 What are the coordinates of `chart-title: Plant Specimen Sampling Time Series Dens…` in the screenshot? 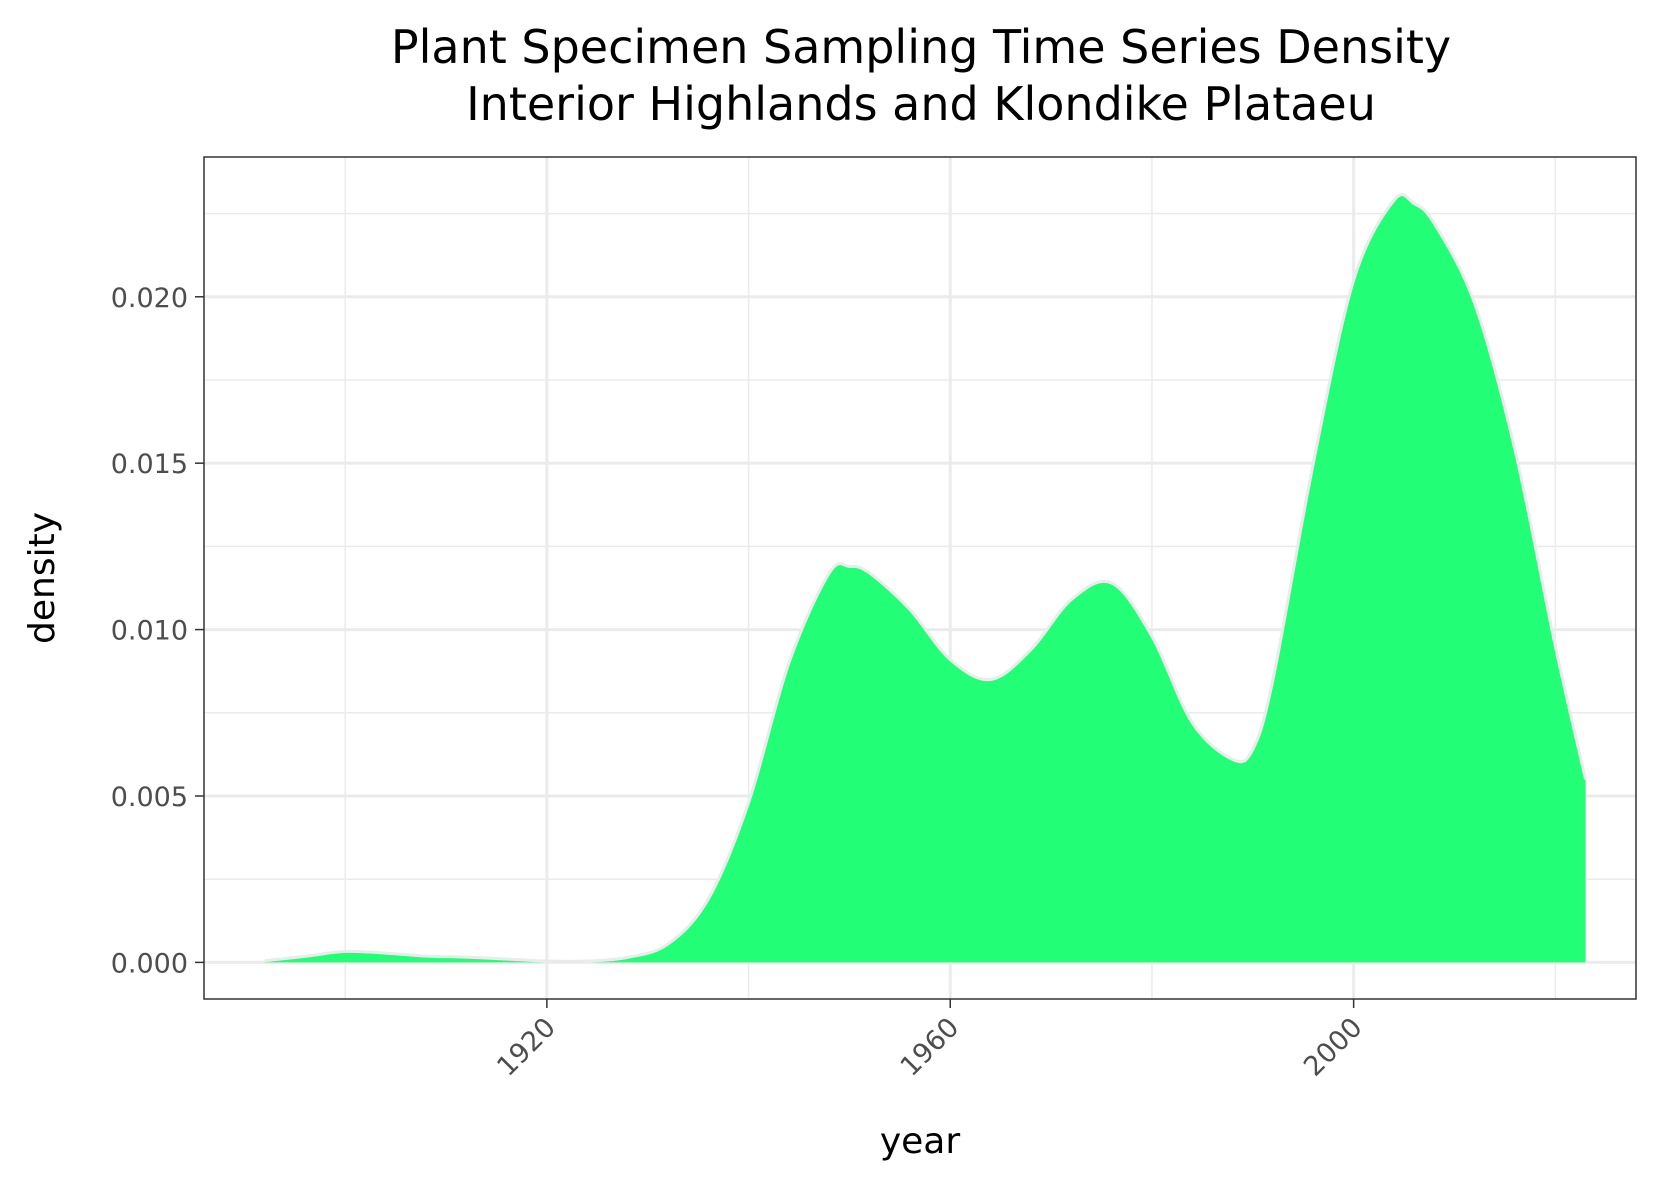 It's located at (921, 47).